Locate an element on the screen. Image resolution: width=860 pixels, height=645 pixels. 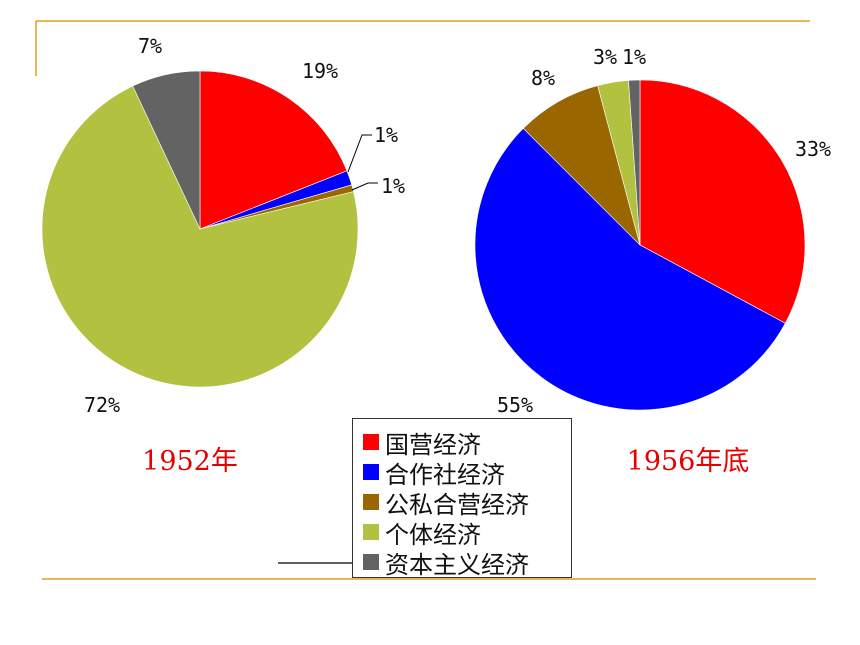
legend-label: 合作社经济 is located at coordinates (445, 474).